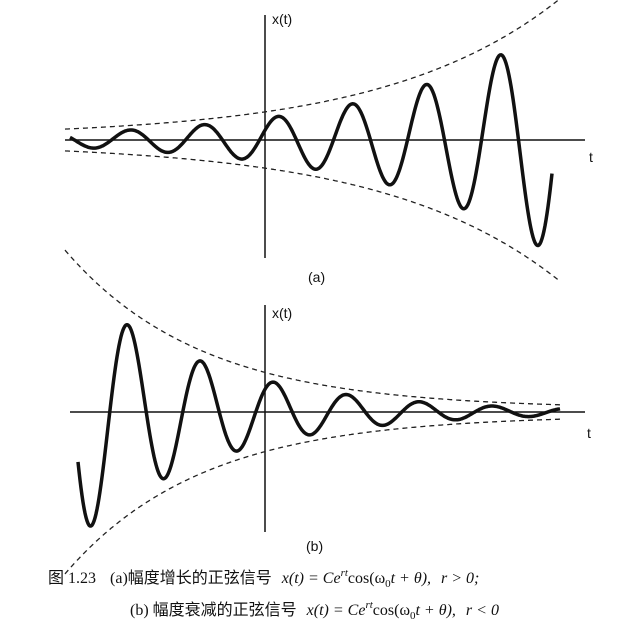 Image resolution: width=634 pixels, height=635 pixels. I want to click on x-label-b: t, so click(589, 433).